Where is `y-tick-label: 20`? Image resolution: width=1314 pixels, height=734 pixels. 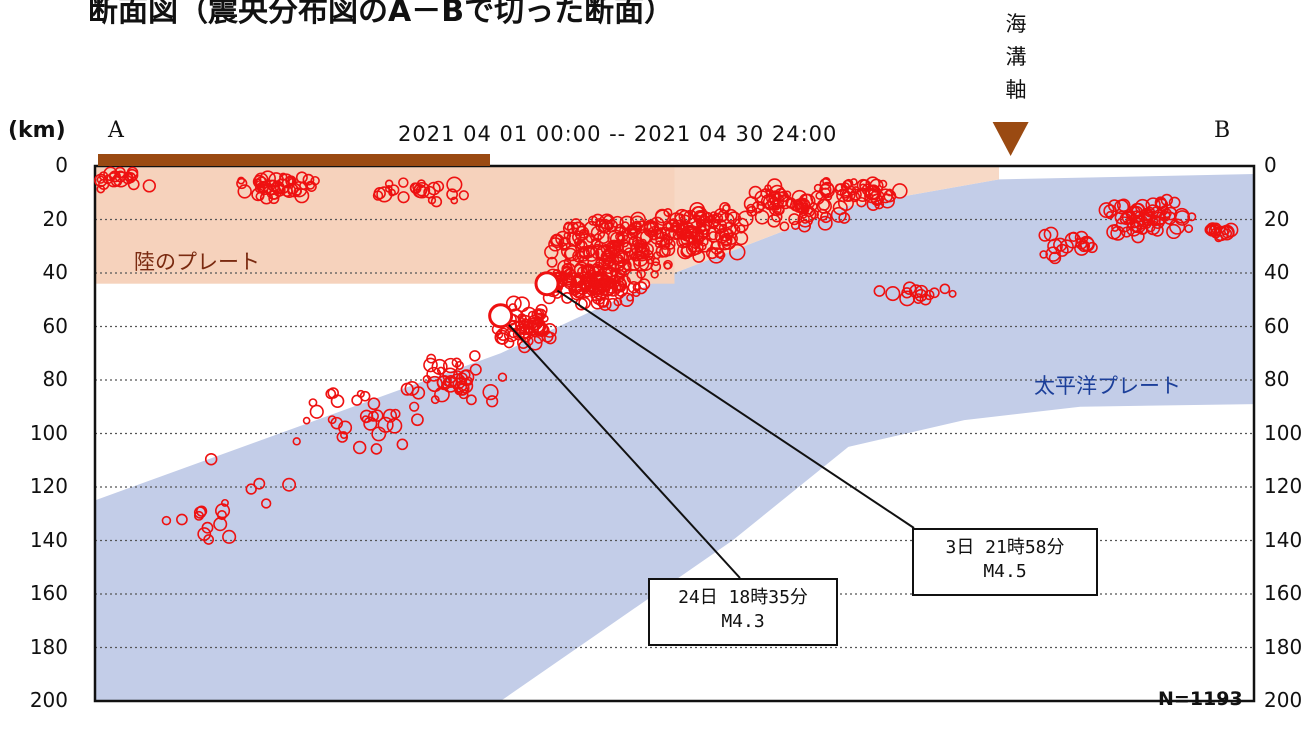
y-tick-label: 20 is located at coordinates (1277, 218).